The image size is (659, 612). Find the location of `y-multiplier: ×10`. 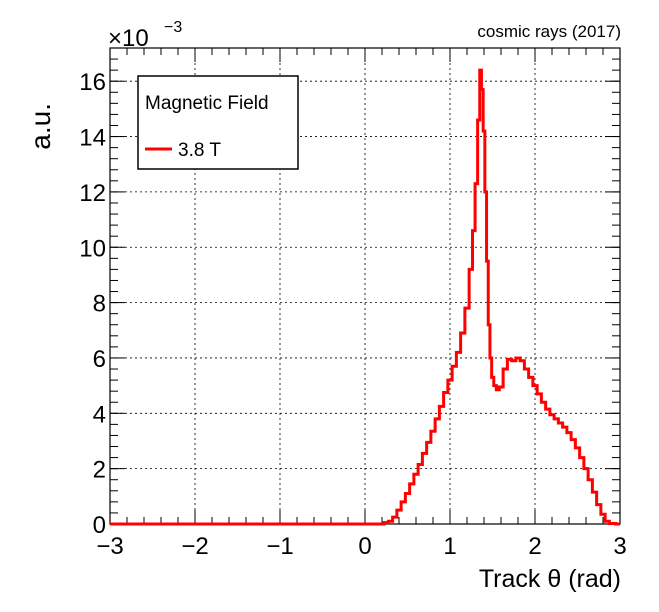

y-multiplier: ×10 is located at coordinates (128, 38).